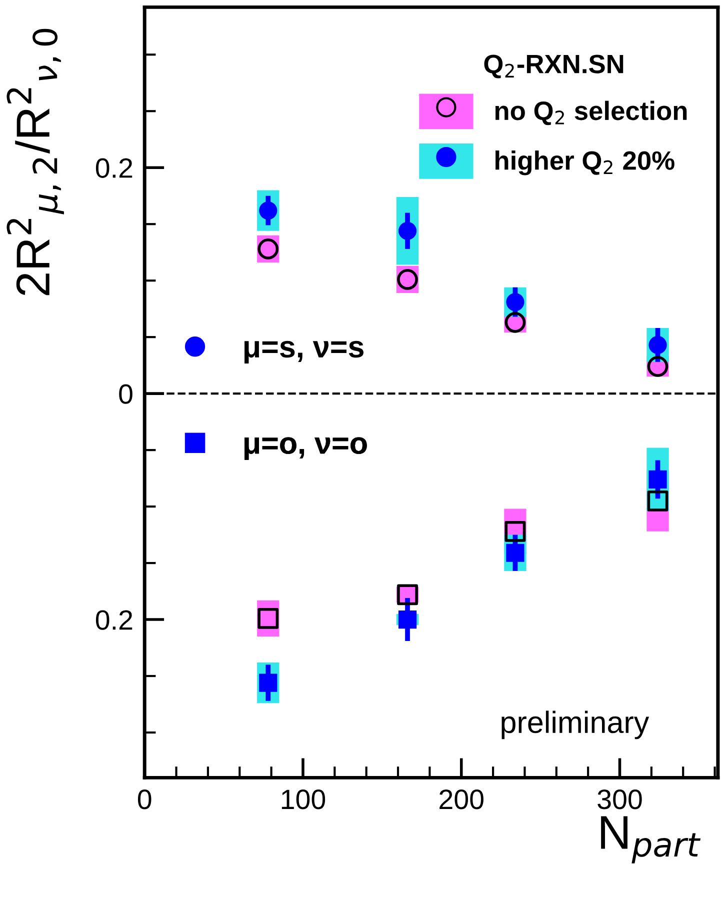 This screenshot has height=897, width=723. Describe the element at coordinates (620, 800) in the screenshot. I see `x-tick-label: 300` at that location.